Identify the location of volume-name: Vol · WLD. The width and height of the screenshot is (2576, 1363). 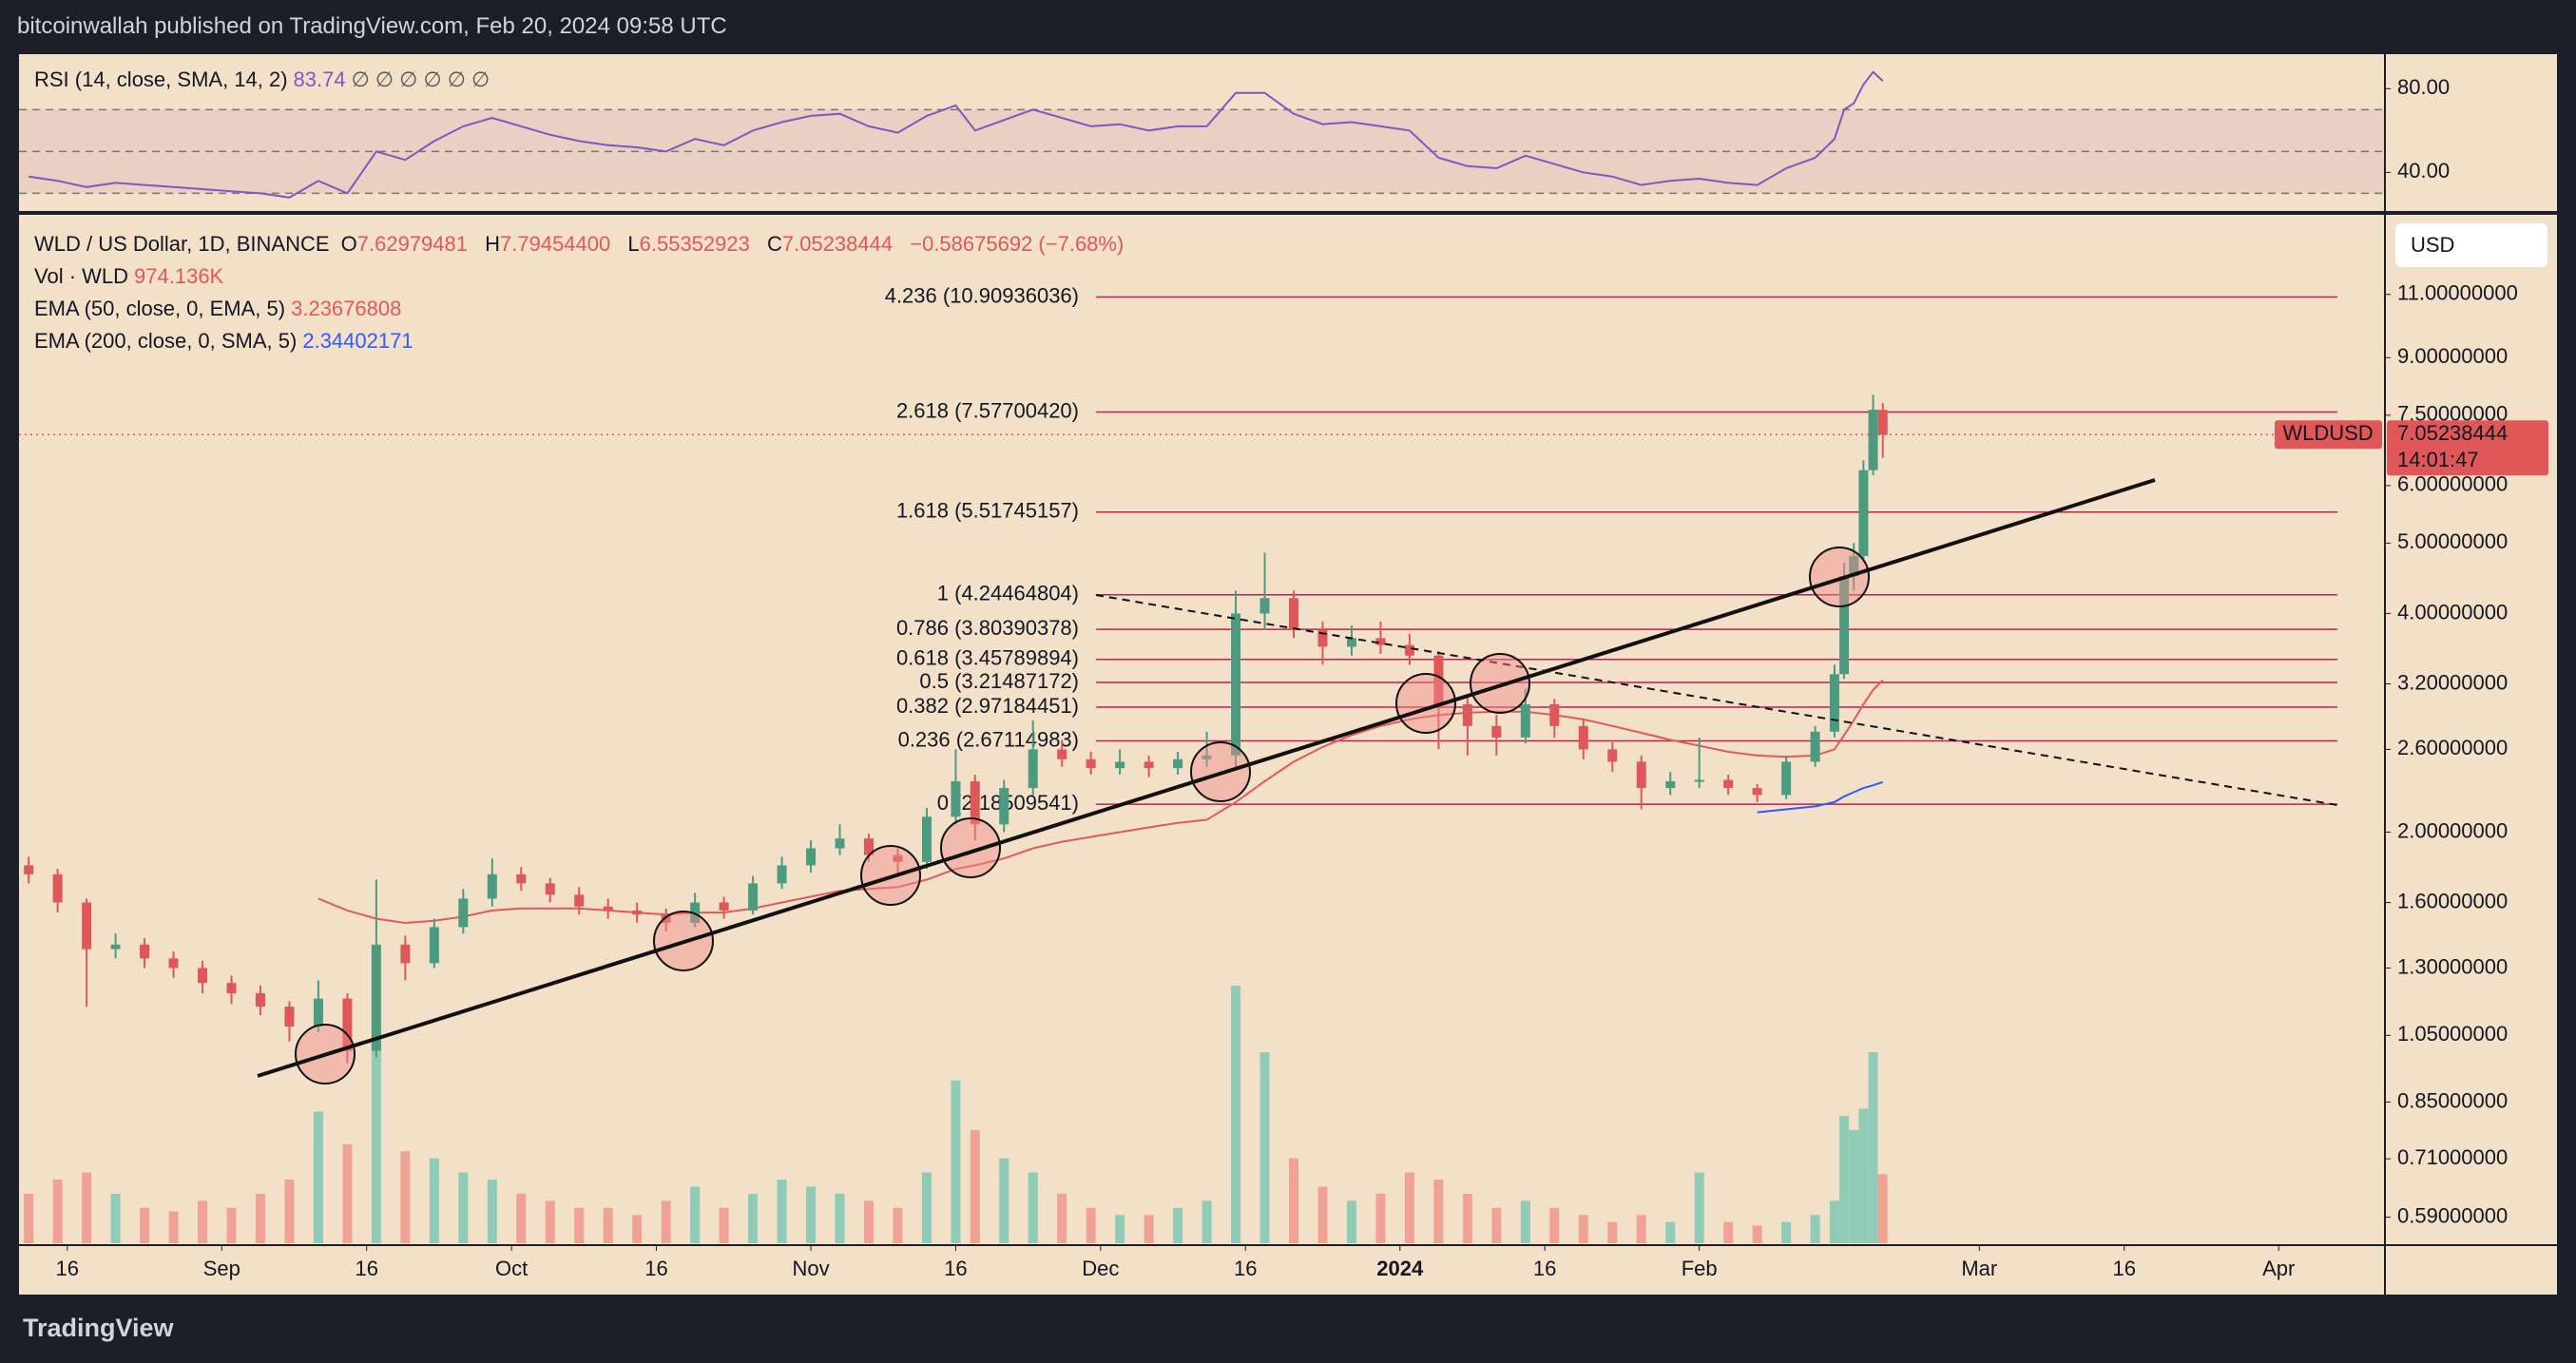
(81, 276).